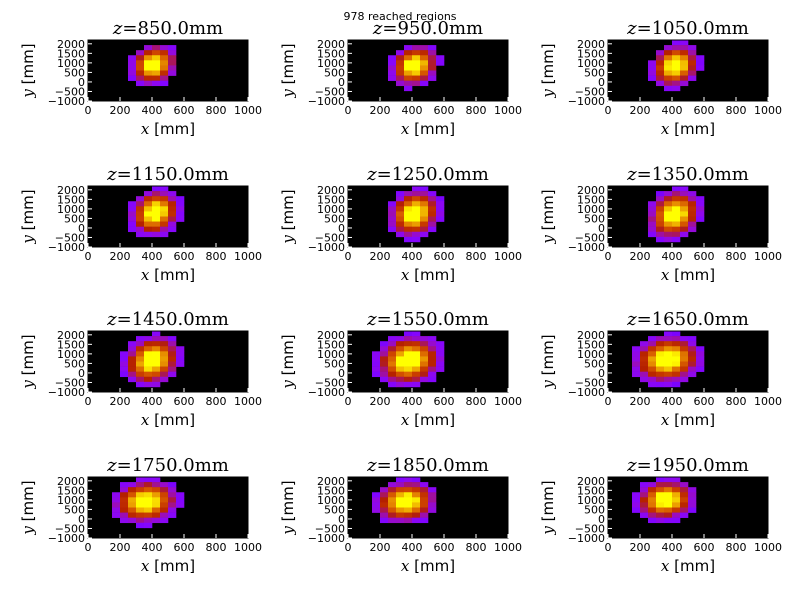  I want to click on y-tick-label: 500, so click(74, 363).